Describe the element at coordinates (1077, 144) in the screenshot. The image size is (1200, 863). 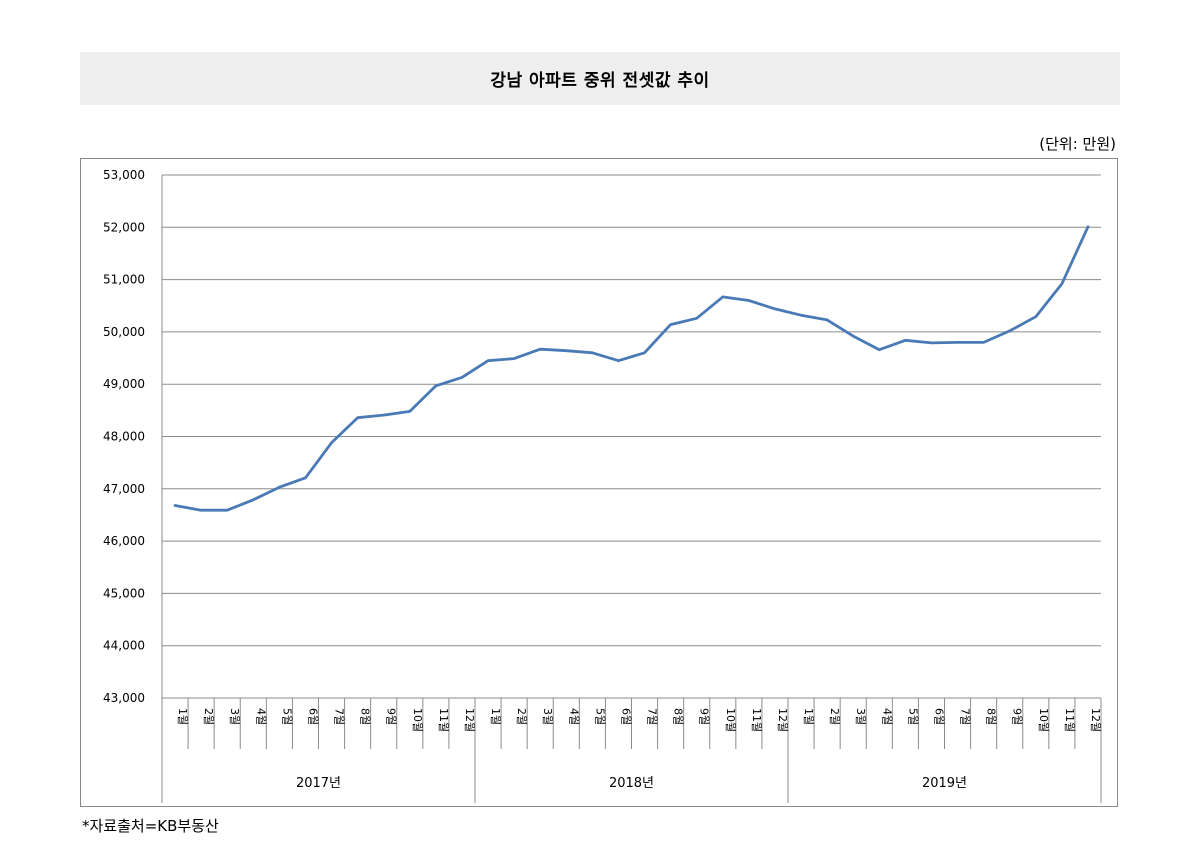
I see `unit-label: (단위: 만원)` at that location.